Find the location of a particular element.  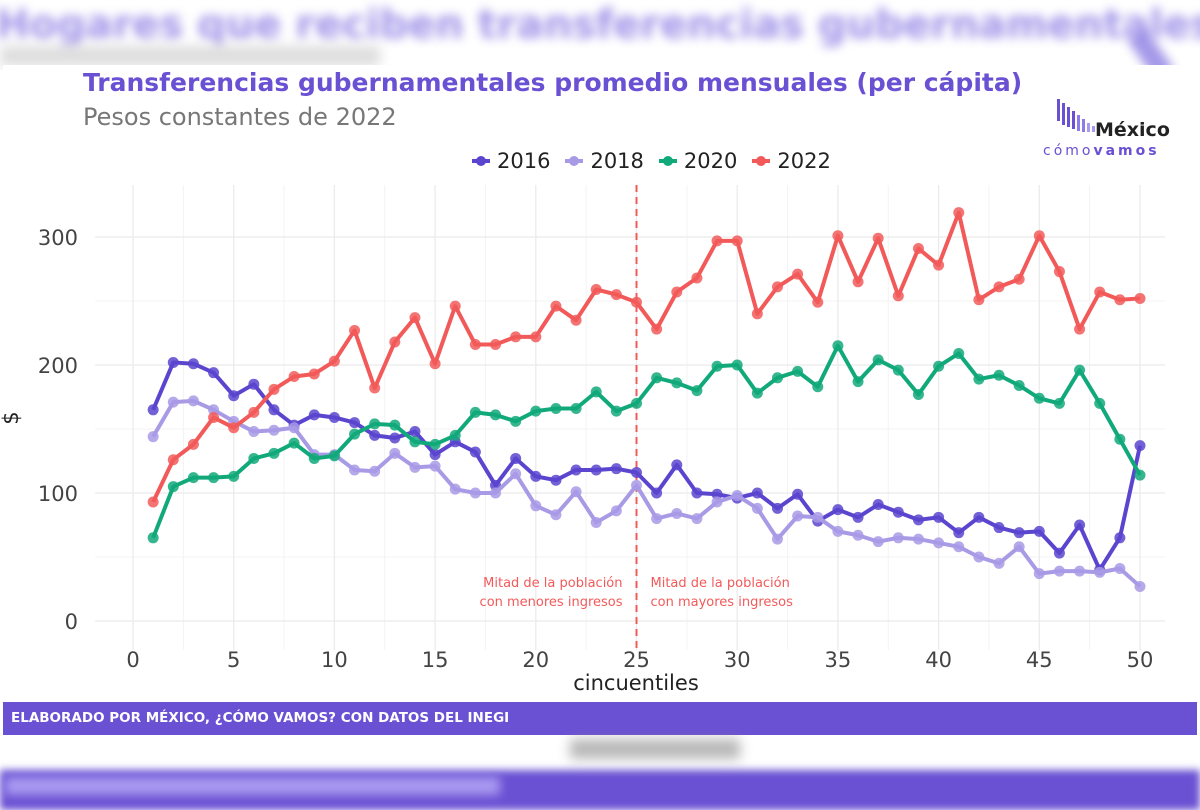

logo-text-como-vamos: cómovamos is located at coordinates (1101, 151).